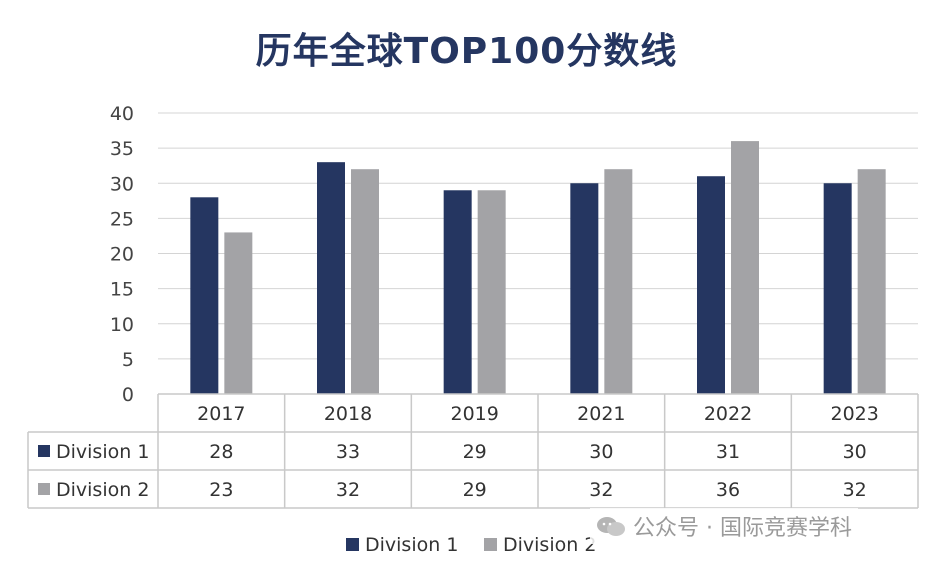 The height and width of the screenshot is (562, 933). I want to click on y-tick-label: 25, so click(122, 219).